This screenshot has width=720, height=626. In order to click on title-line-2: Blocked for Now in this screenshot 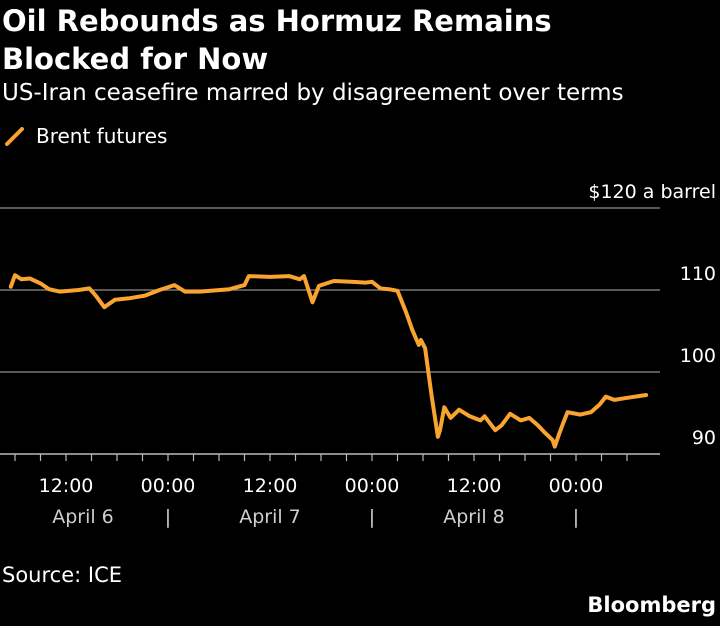, I will do `click(135, 59)`.